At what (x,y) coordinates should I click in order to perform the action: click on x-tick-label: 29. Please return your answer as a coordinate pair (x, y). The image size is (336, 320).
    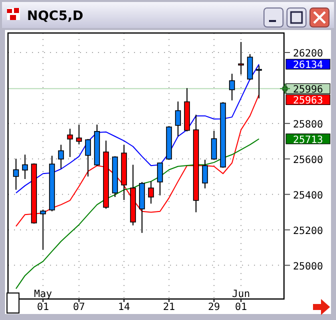
    Looking at the image, I should click on (214, 307).